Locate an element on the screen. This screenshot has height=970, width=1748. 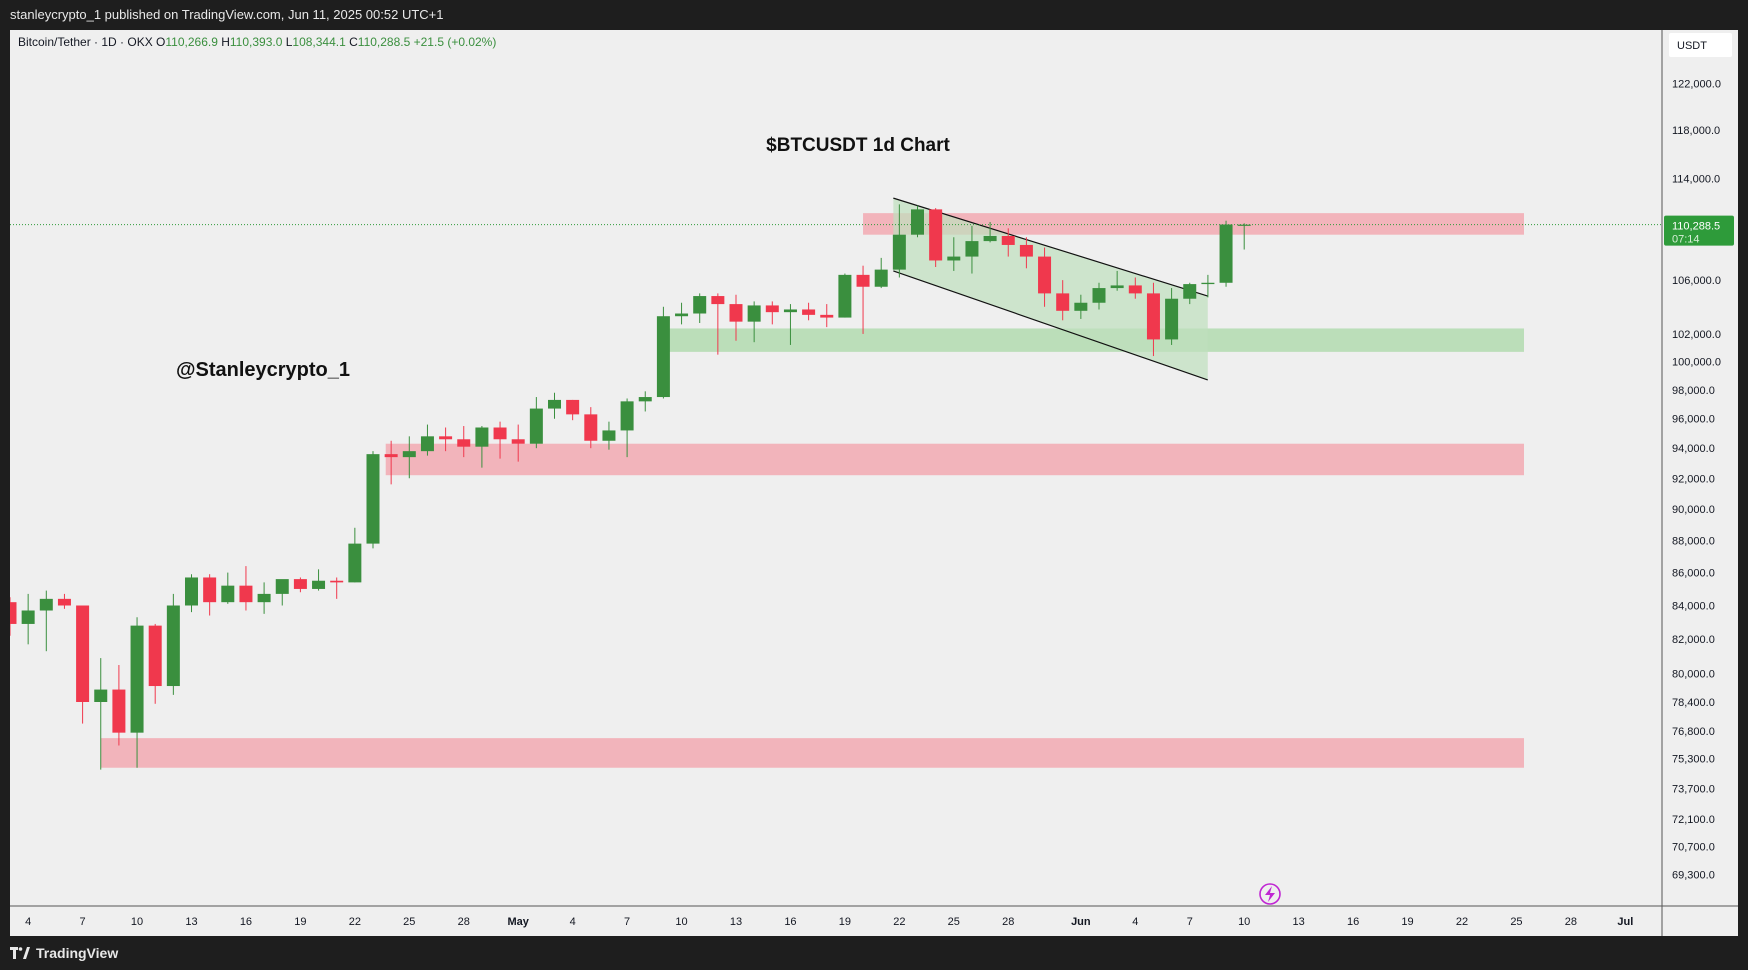
currency-box is located at coordinates (1700, 45).